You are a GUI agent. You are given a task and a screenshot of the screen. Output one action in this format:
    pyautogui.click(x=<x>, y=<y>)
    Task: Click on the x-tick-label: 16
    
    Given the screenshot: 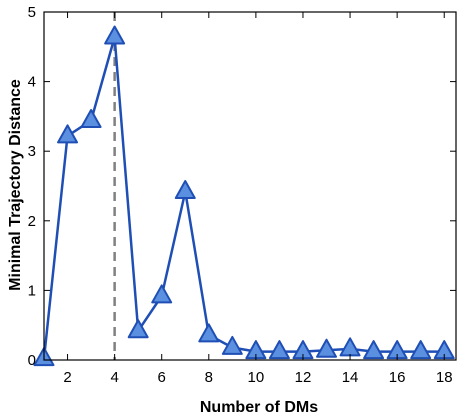 What is the action you would take?
    pyautogui.click(x=397, y=377)
    